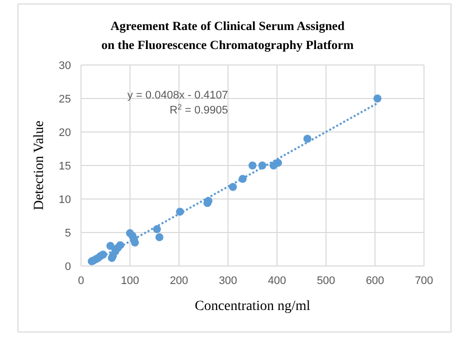 This screenshot has height=344, width=471. Describe the element at coordinates (67, 267) in the screenshot. I see `y-tick-label: 0` at that location.